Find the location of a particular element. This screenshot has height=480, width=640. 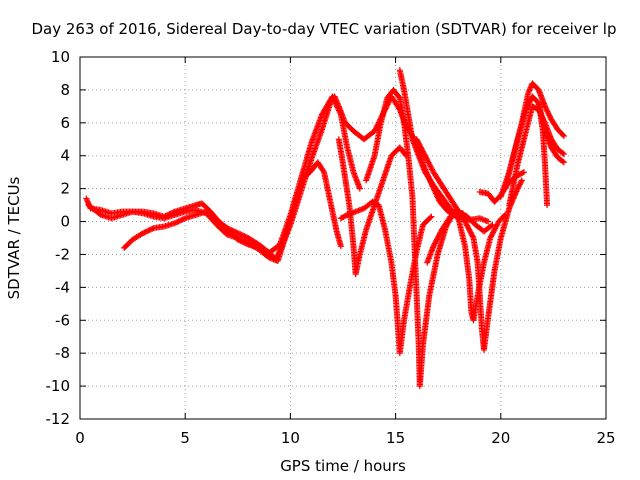

y-tick-label: 6 is located at coordinates (65, 123).